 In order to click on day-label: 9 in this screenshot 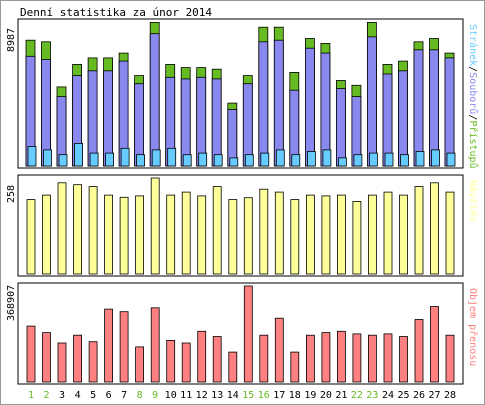, I will do `click(155, 395)`.